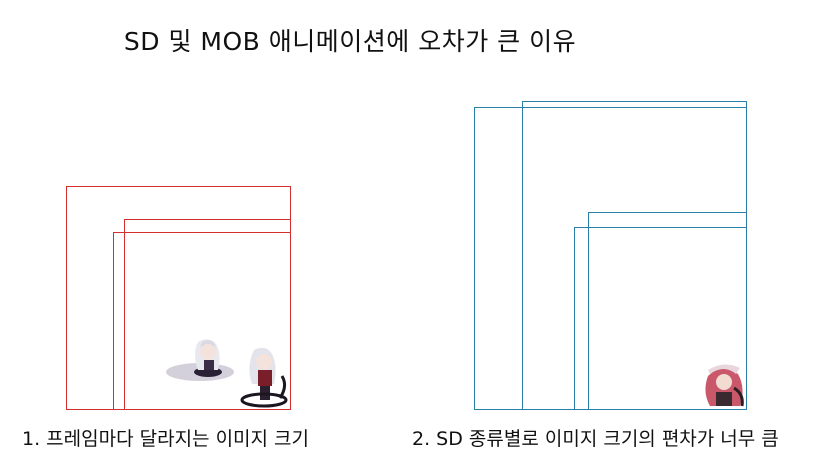 The height and width of the screenshot is (460, 824). Describe the element at coordinates (166, 439) in the screenshot. I see `caption-frame-size: 1. 프레임마다 달라지는 이미지 크기` at that location.